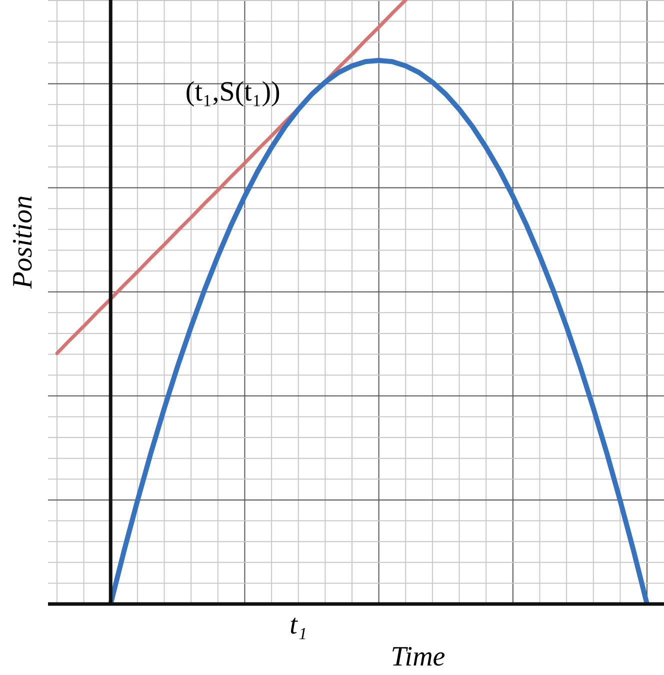  I want to click on x-axis-title: Time, so click(418, 656).